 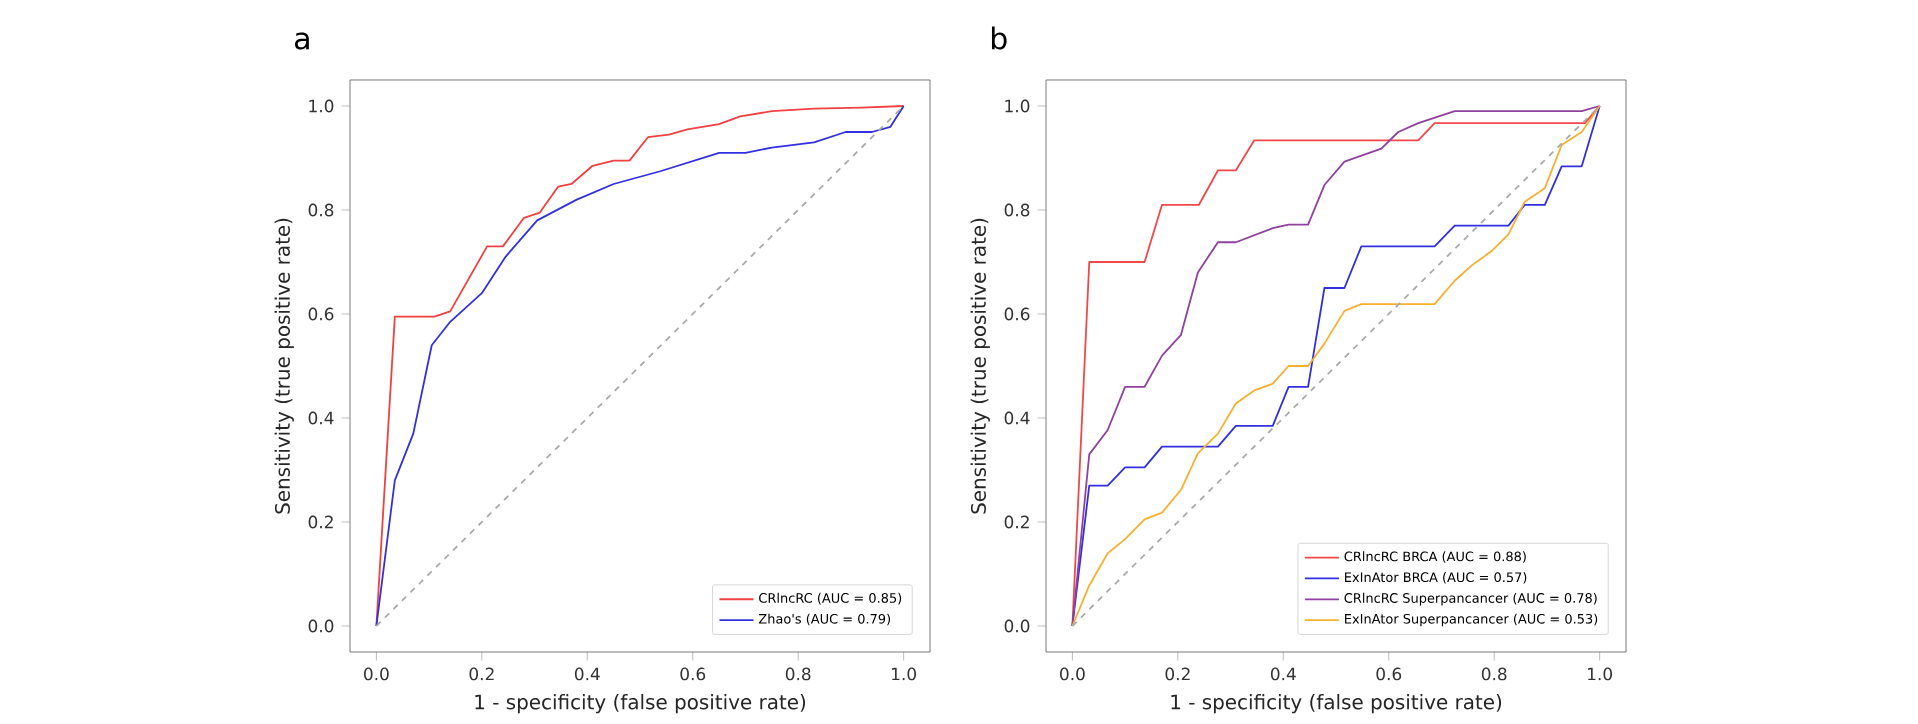 I want to click on chart-title: a, so click(x=302, y=41).